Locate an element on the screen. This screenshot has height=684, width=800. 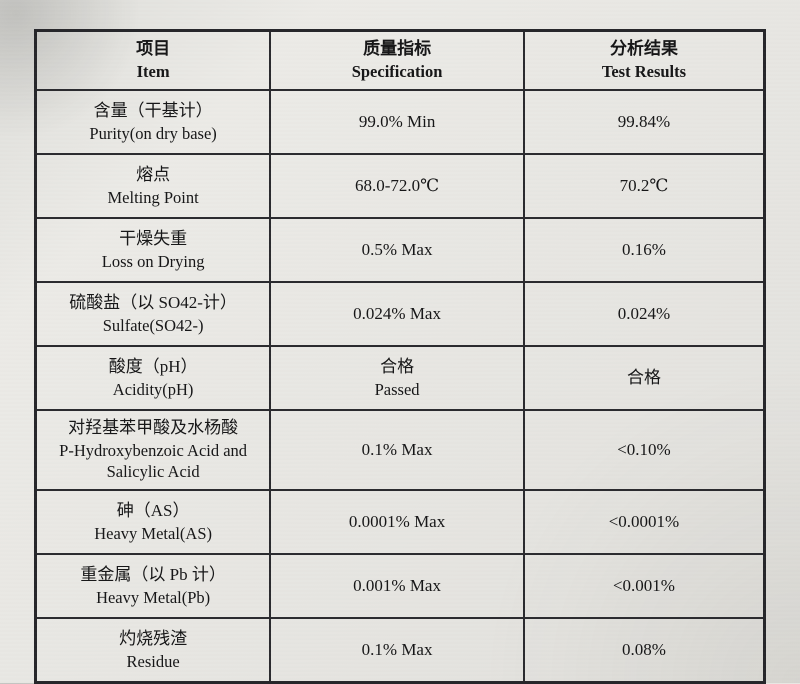
header-specification-en: Specification is located at coordinates (397, 71).